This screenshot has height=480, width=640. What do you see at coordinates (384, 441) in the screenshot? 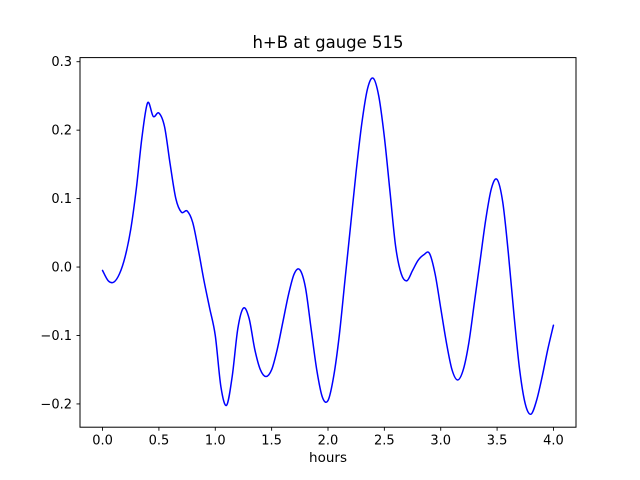
I see `x-tick-label: 2.5` at bounding box center [384, 441].